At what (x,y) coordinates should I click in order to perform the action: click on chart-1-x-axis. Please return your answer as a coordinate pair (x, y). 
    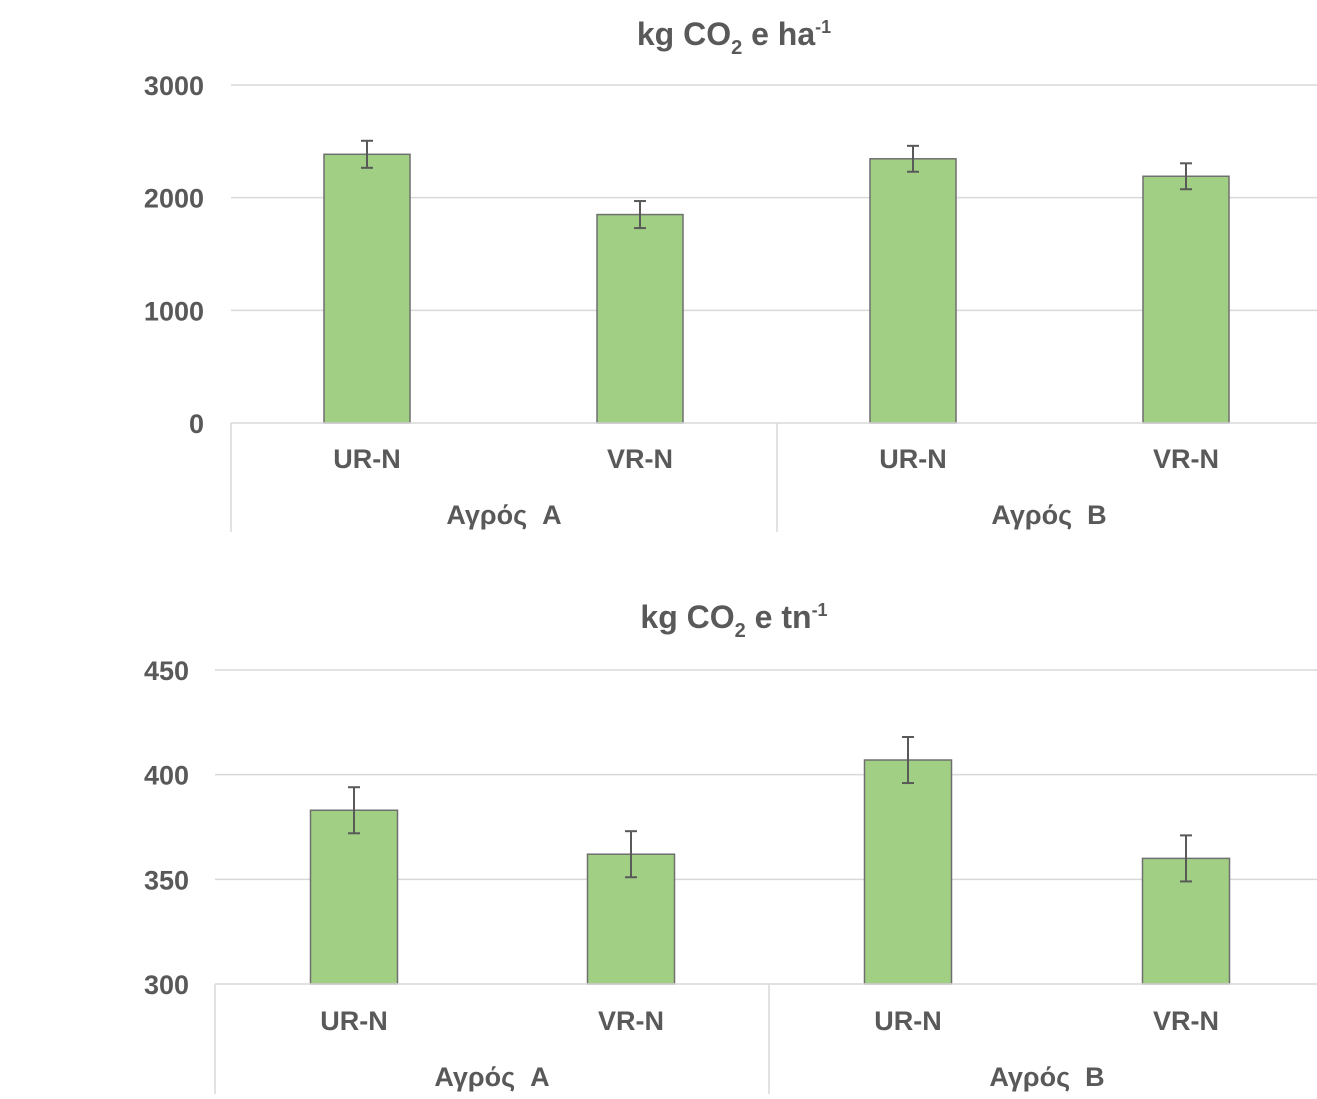
    Looking at the image, I should click on (773, 477).